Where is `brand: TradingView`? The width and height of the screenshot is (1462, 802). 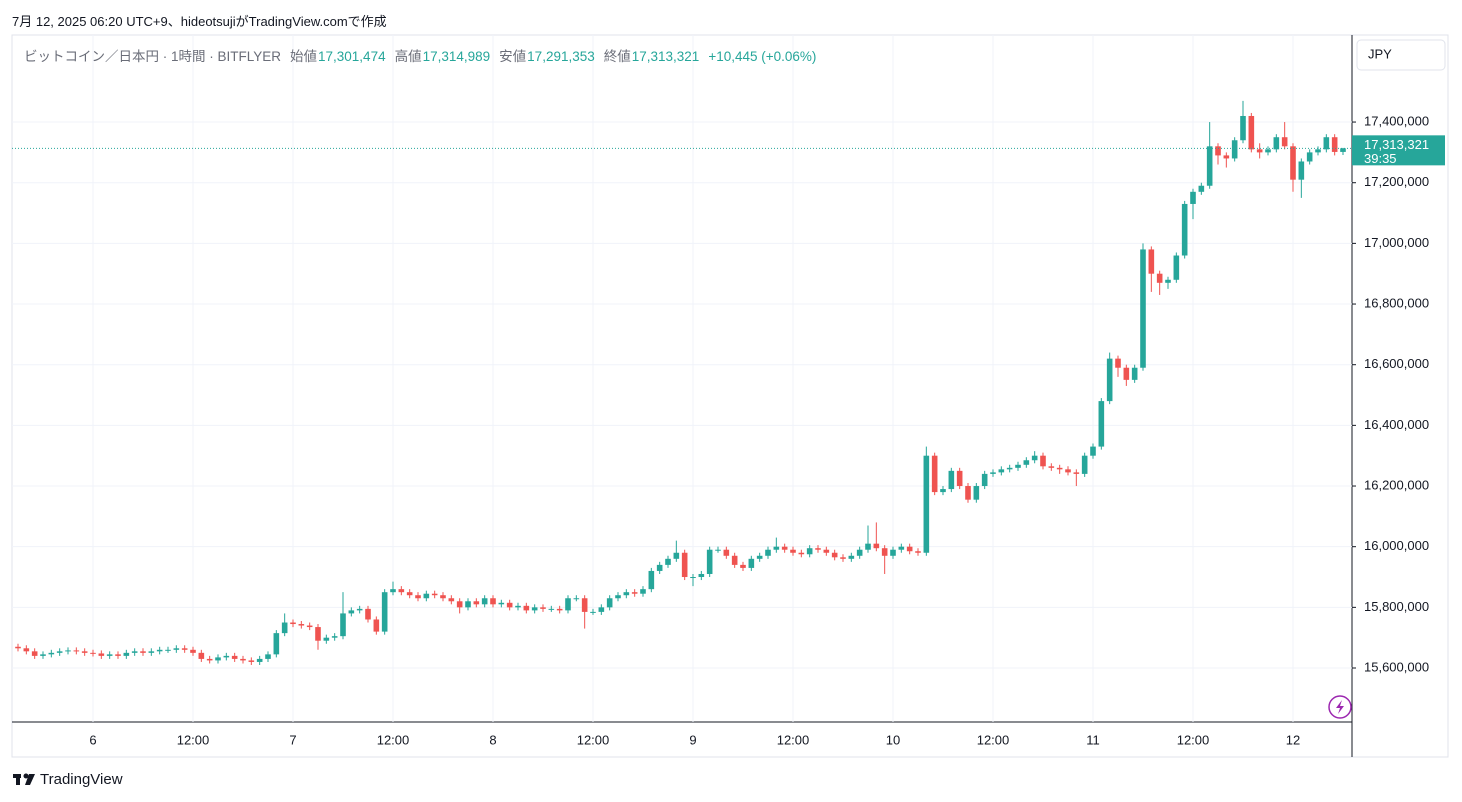 brand: TradingView is located at coordinates (81, 779).